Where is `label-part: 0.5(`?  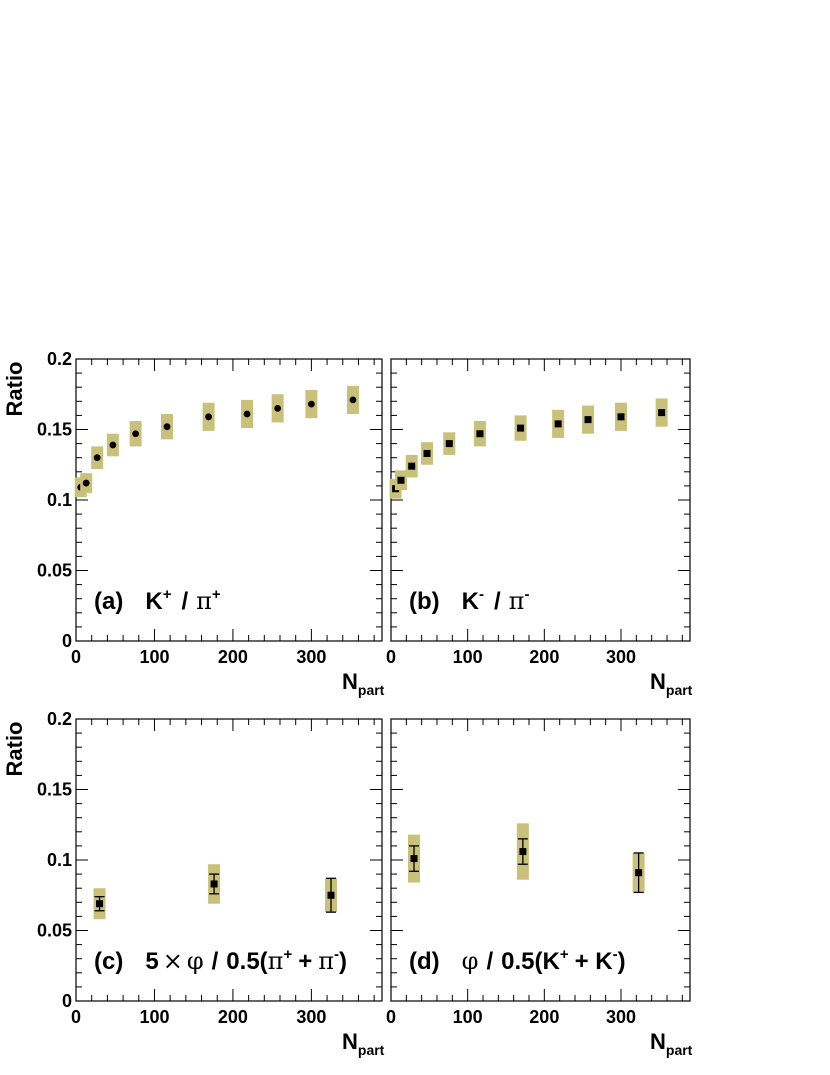 label-part: 0.5( is located at coordinates (246, 961).